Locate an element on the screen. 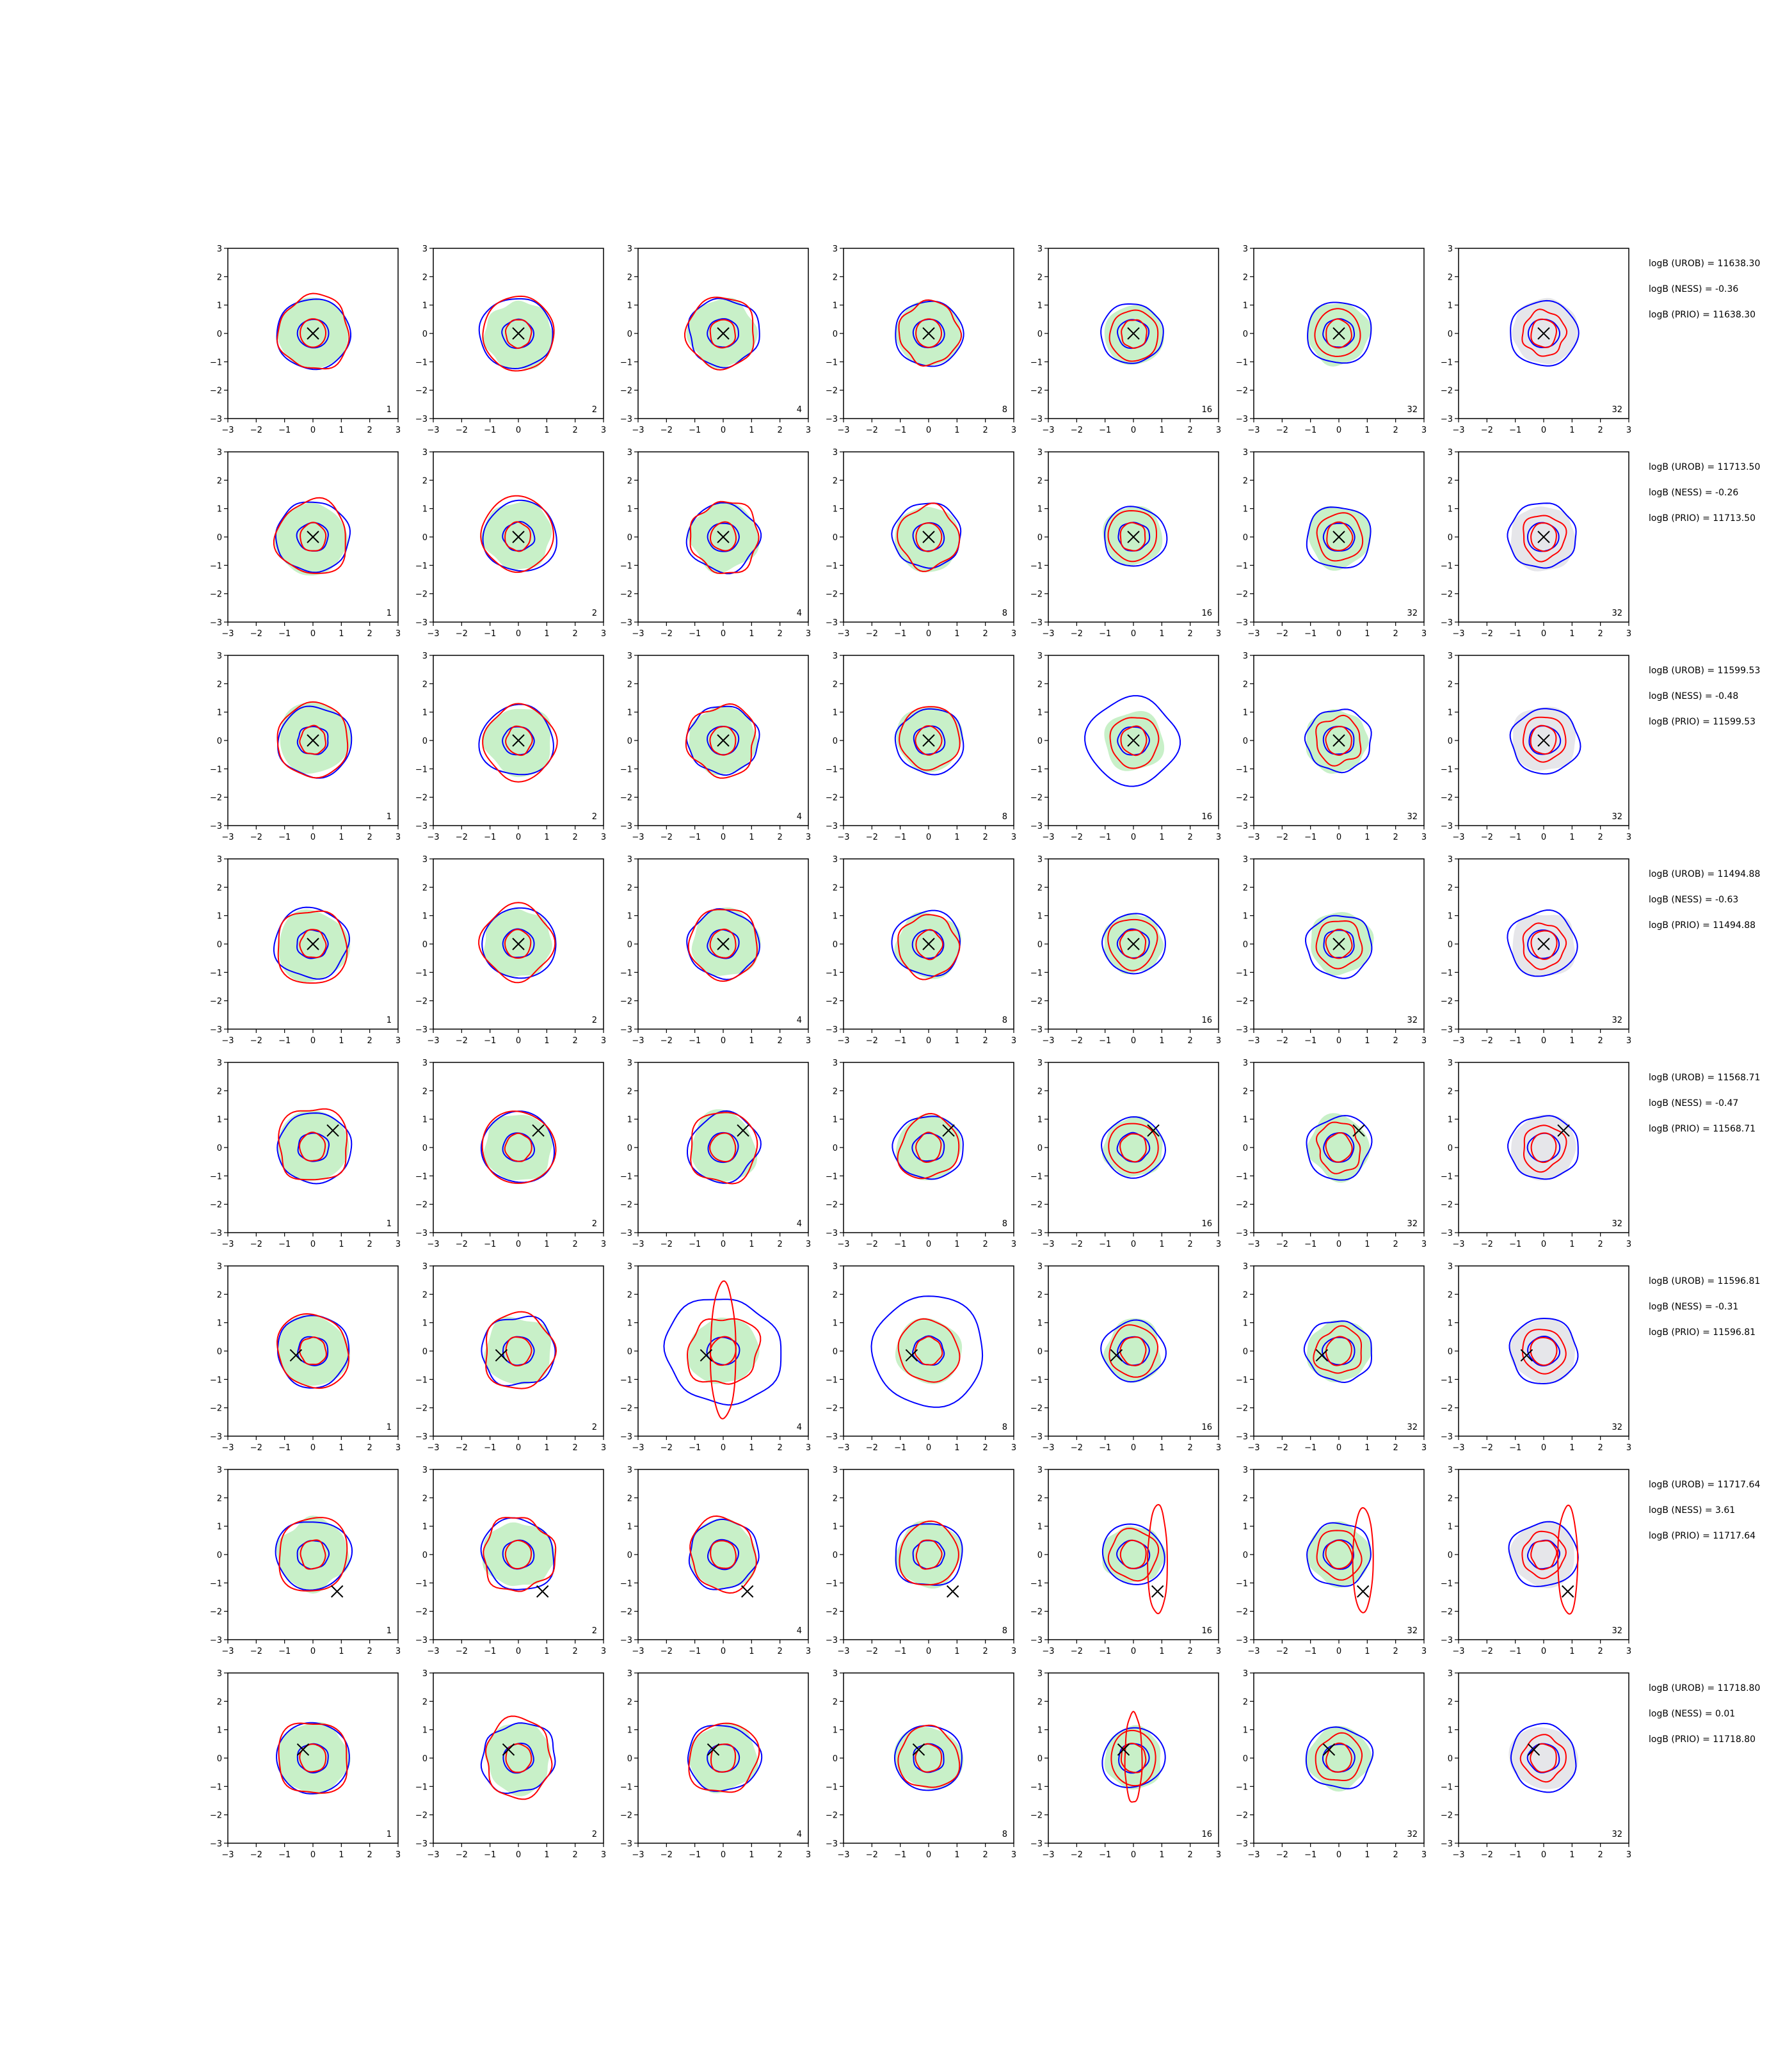 This screenshot has width=1792, height=2048. panel-r3-c6: −3 3 −2 2 −1 1 0 0 1 −1 2 −2 3 −3 32 is located at coordinates (1331, 747).